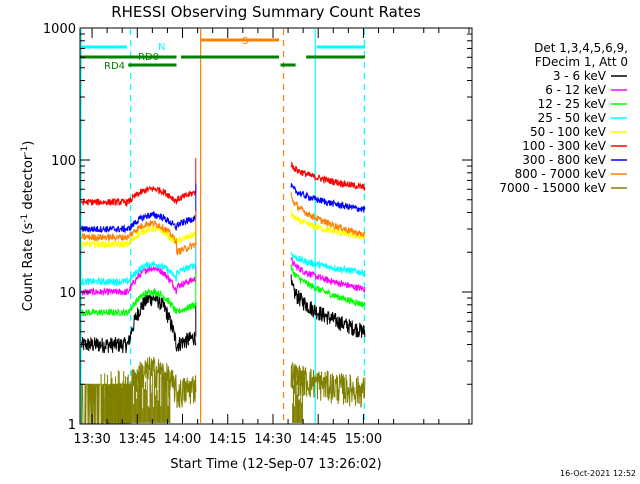 The width and height of the screenshot is (640, 484). Describe the element at coordinates (598, 473) in the screenshot. I see `render-timestamp: 16-Oct-2021 12:52` at that location.